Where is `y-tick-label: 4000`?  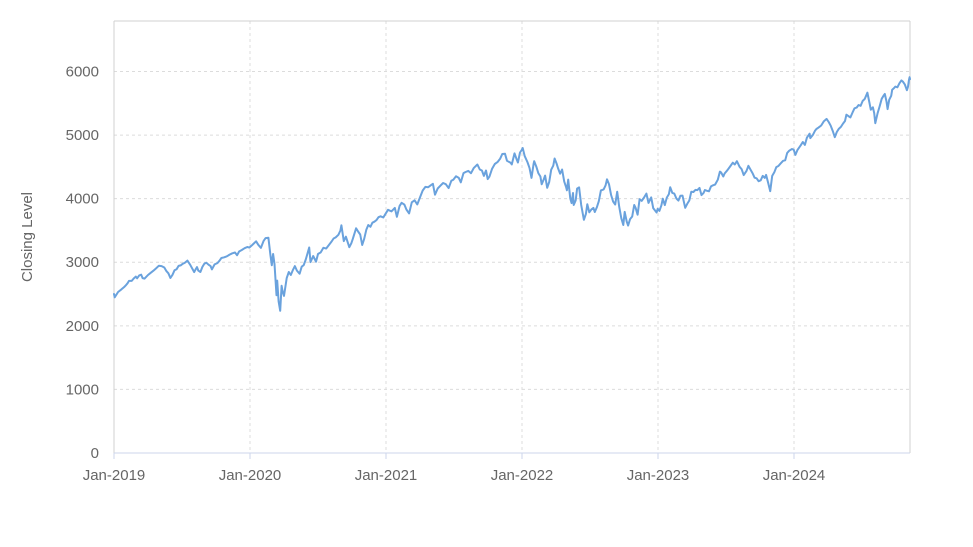
y-tick-label: 4000 is located at coordinates (82, 199).